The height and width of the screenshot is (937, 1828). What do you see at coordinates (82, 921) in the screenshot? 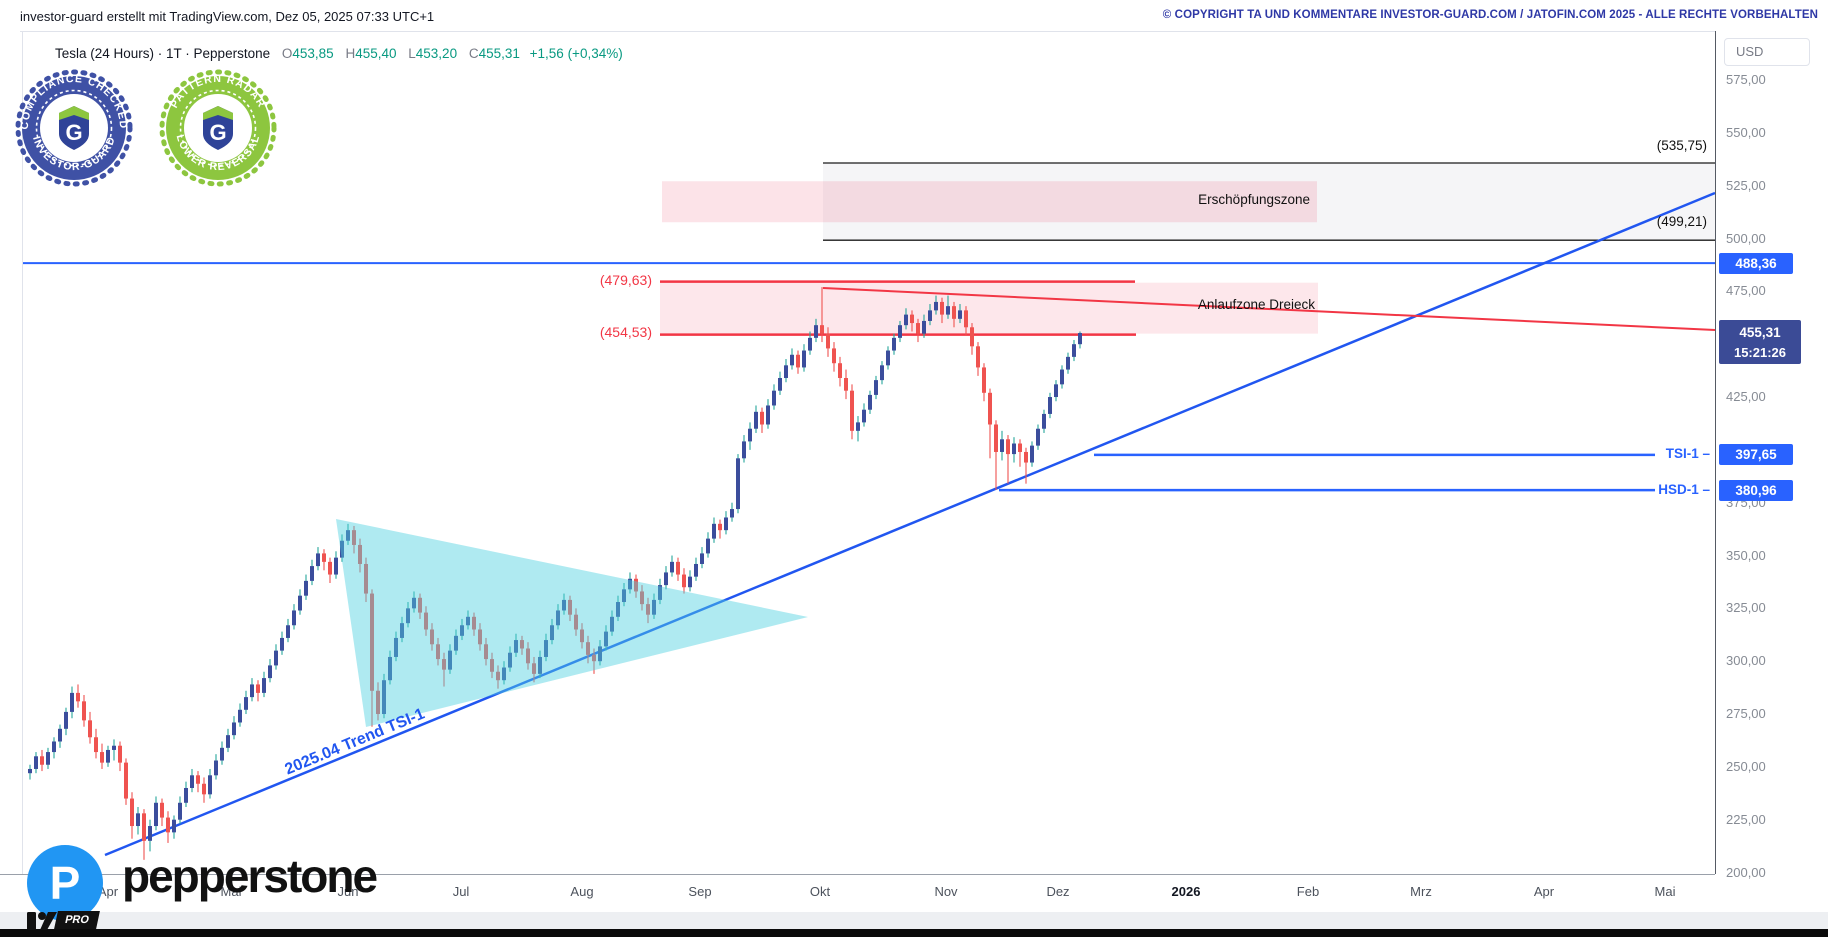
I see `tradingview-logo-icon` at bounding box center [82, 921].